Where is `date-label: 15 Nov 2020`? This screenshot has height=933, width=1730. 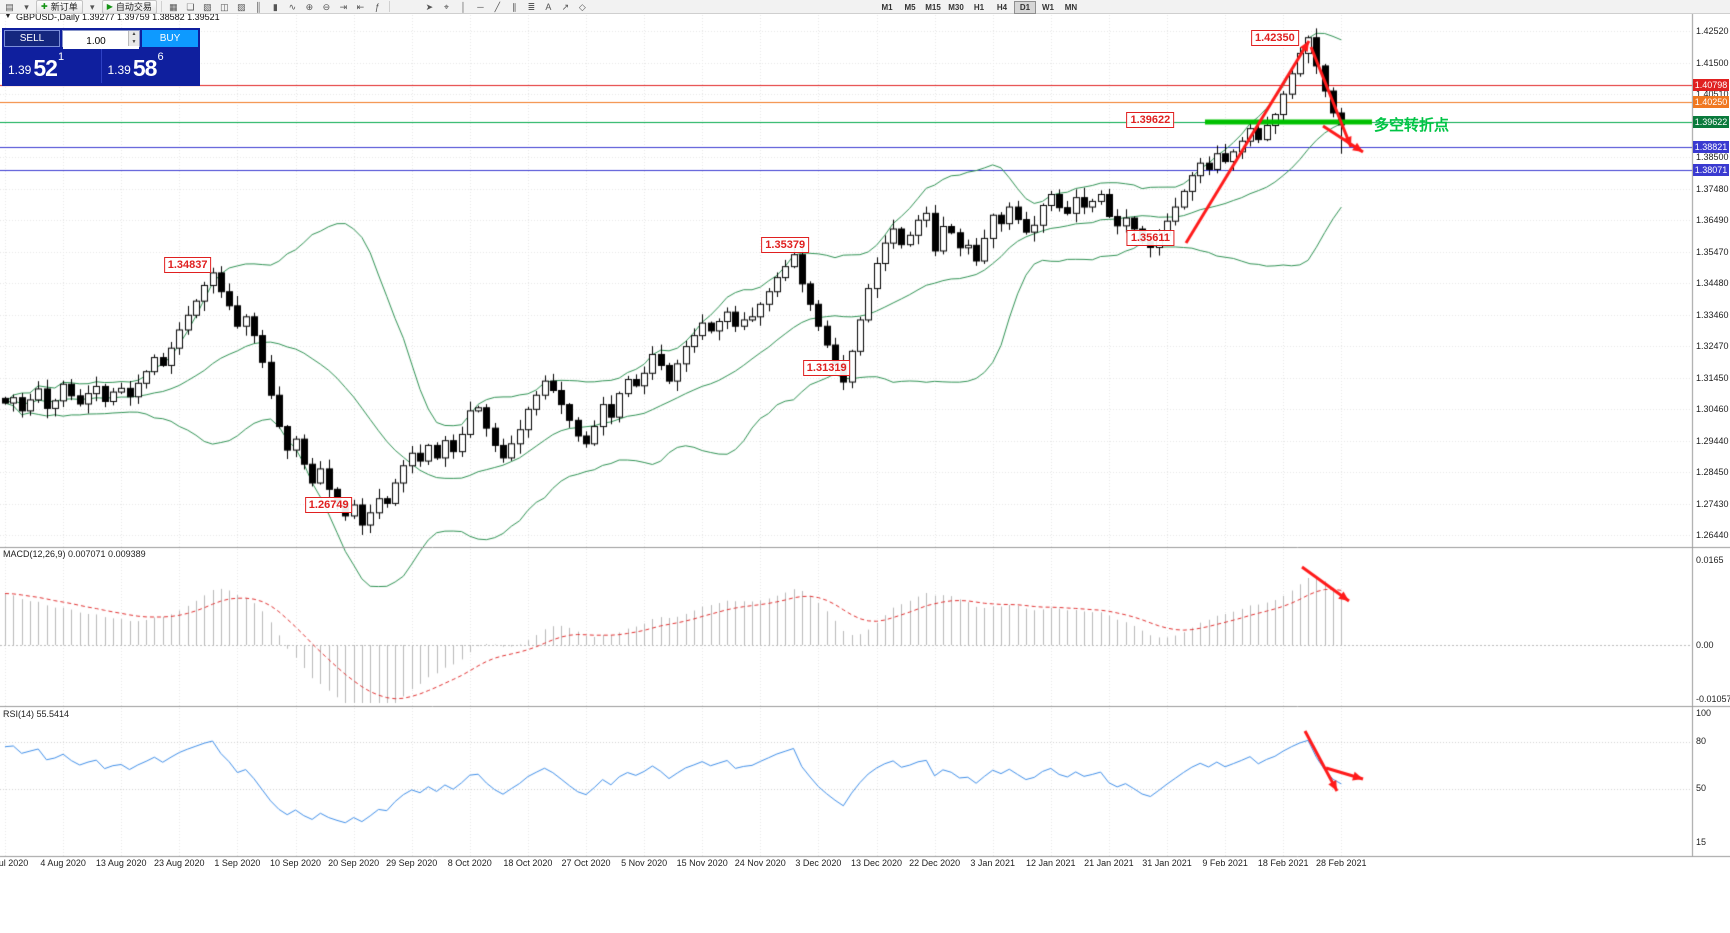
date-label: 15 Nov 2020 is located at coordinates (702, 863).